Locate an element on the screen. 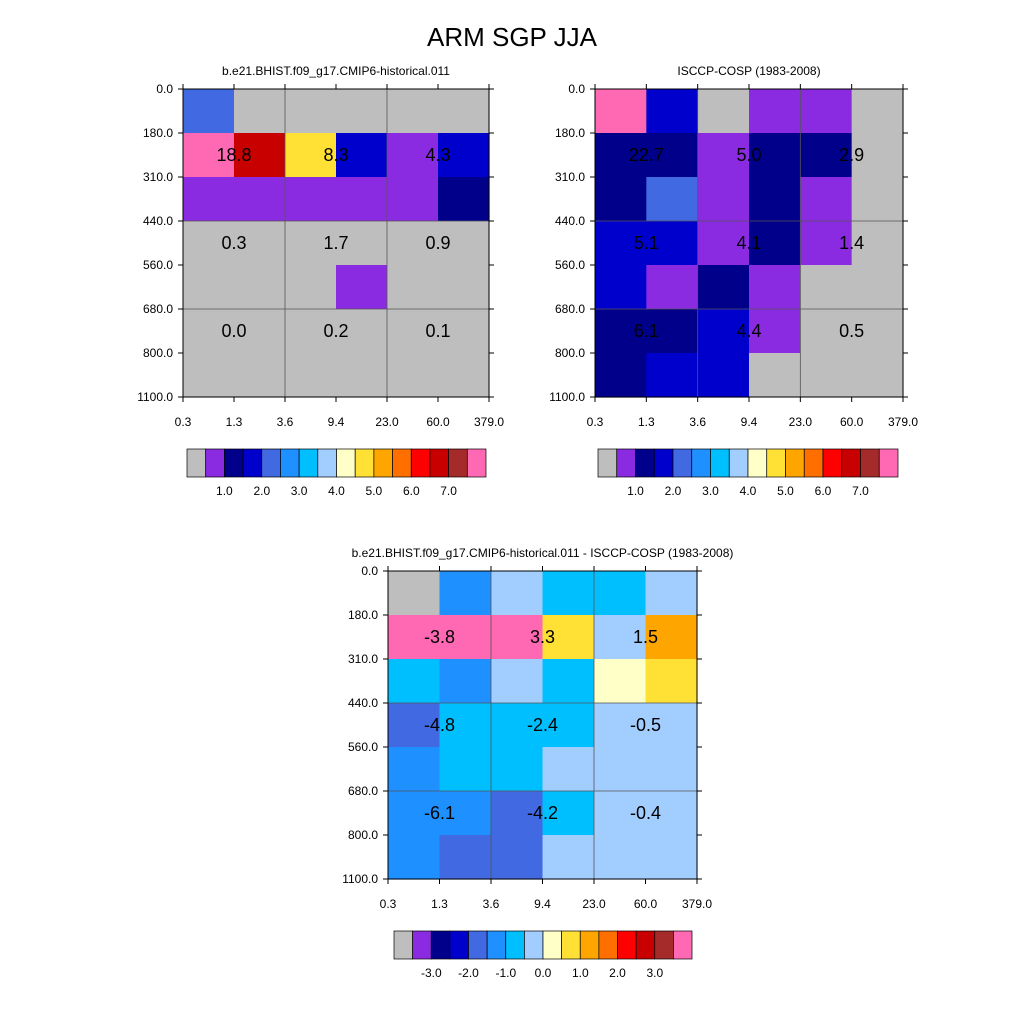  colorbar: -3.0 -2.0 -1.0 0.0 1.0 2.0 3.0 is located at coordinates (543, 955).